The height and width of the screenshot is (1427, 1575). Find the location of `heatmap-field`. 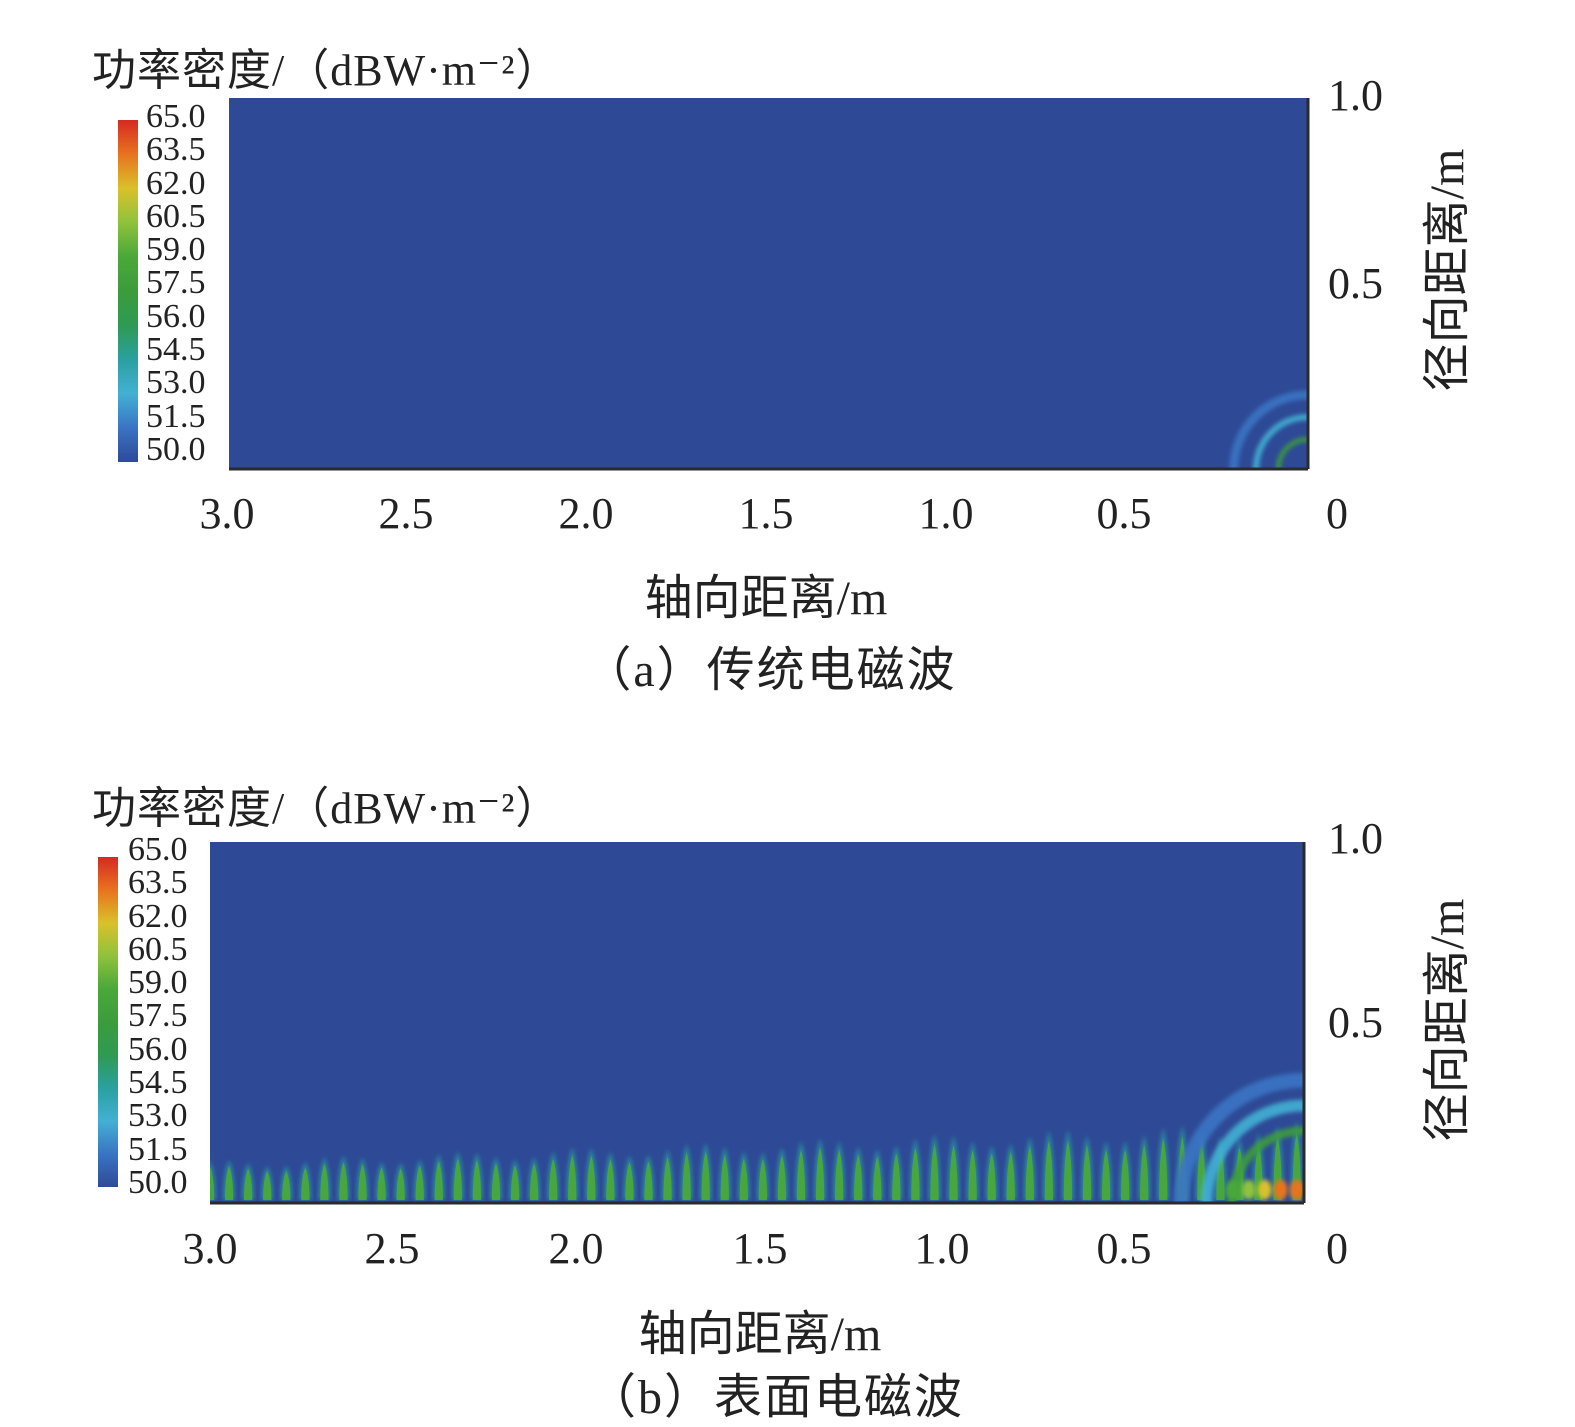

heatmap-field is located at coordinates (757, 1137).